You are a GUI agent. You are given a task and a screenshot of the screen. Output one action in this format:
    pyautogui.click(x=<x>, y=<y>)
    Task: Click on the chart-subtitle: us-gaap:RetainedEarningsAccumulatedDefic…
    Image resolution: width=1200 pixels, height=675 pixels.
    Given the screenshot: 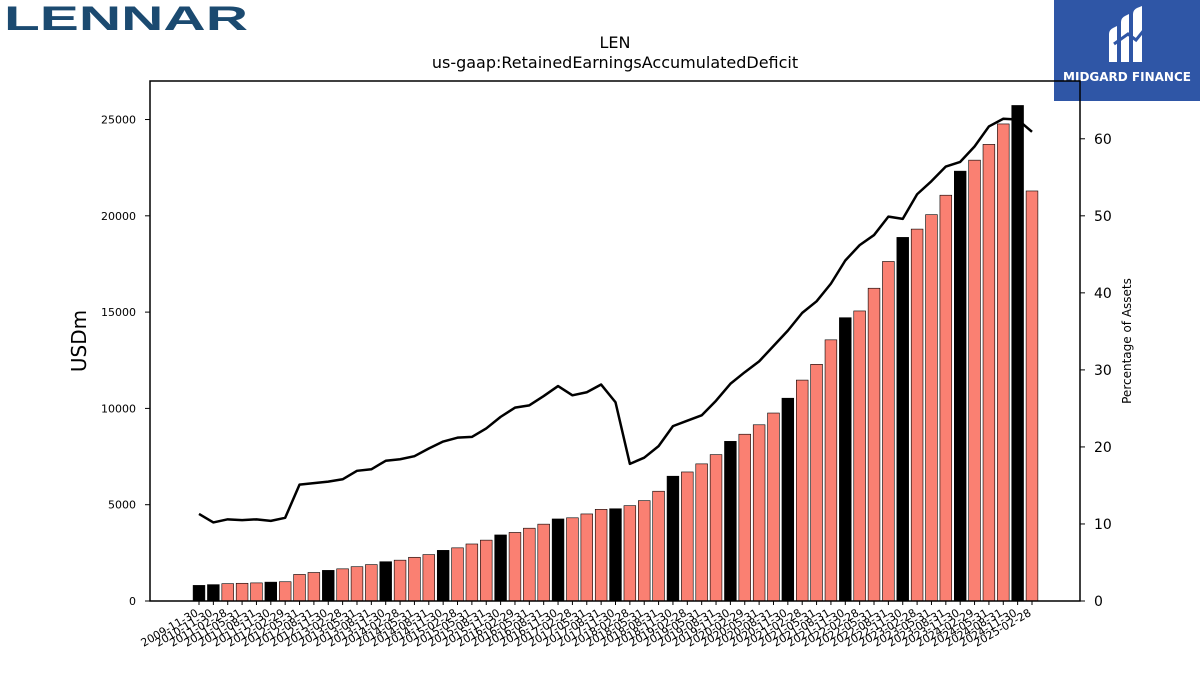 What is the action you would take?
    pyautogui.click(x=615, y=62)
    